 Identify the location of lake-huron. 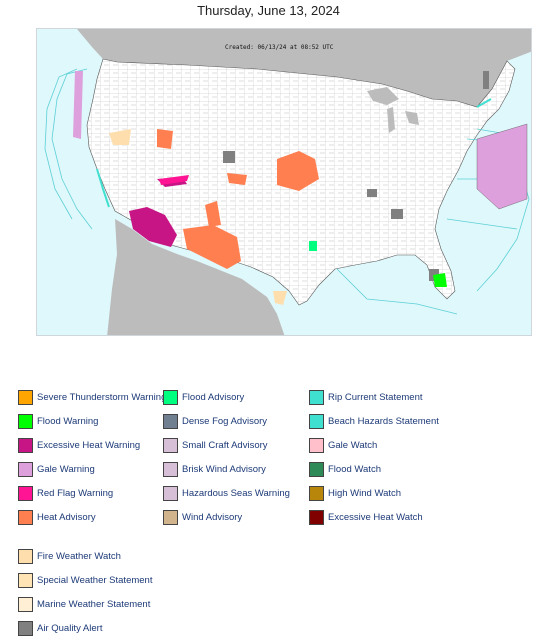
(412, 118).